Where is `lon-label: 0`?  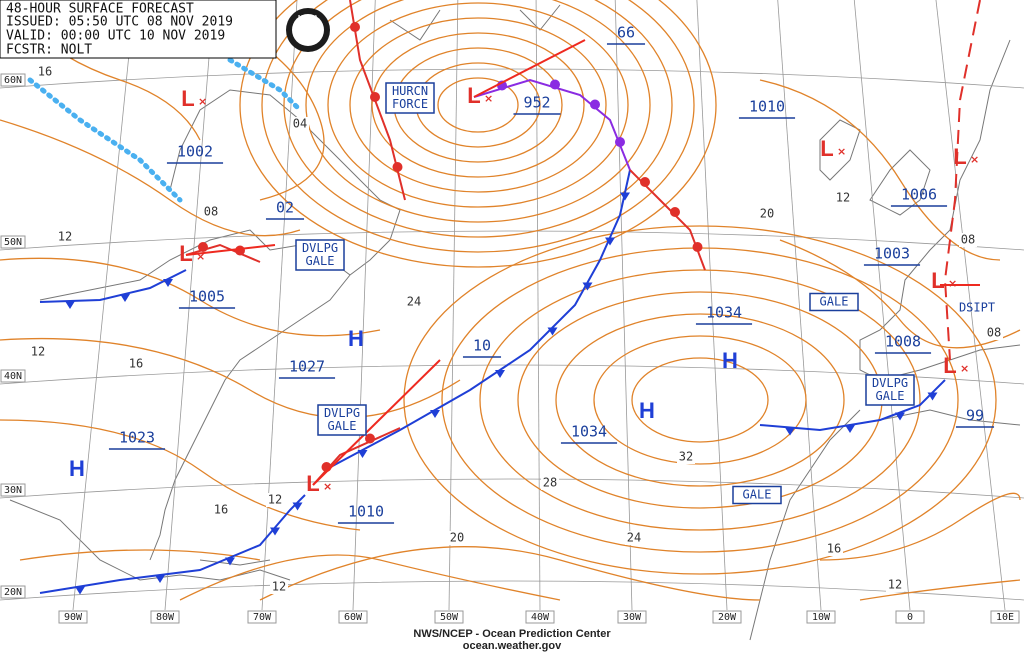
lon-label: 0 is located at coordinates (910, 617).